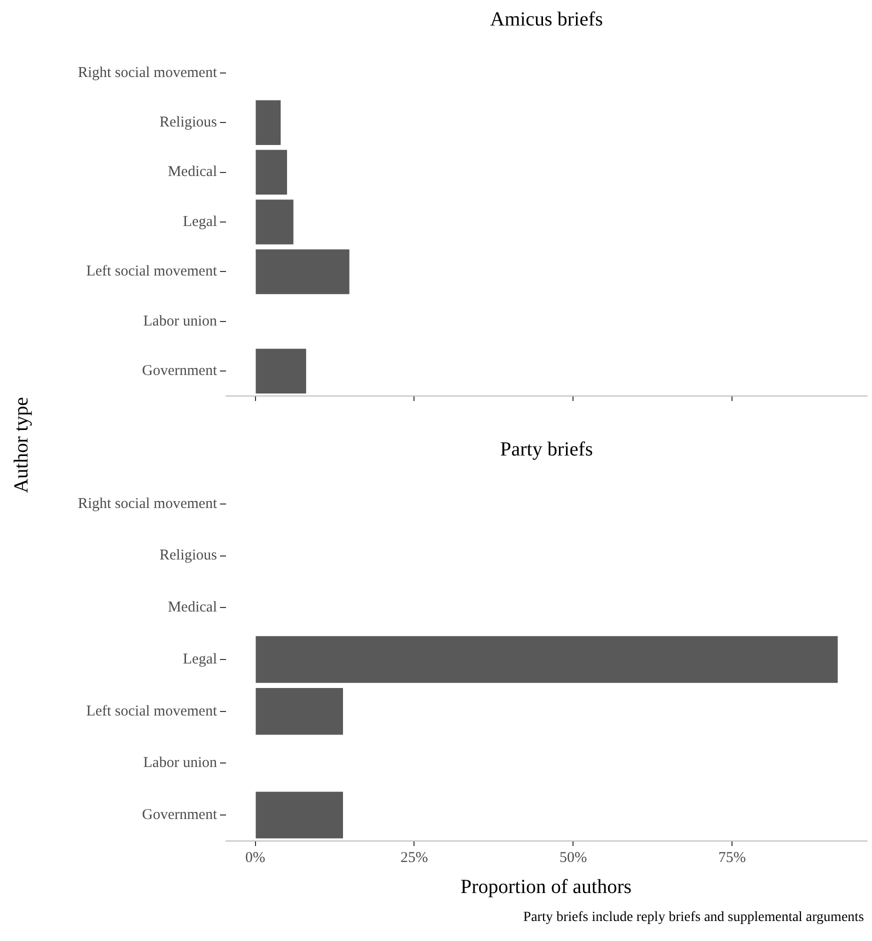  I want to click on y-axis-title: Author type, so click(22, 445).